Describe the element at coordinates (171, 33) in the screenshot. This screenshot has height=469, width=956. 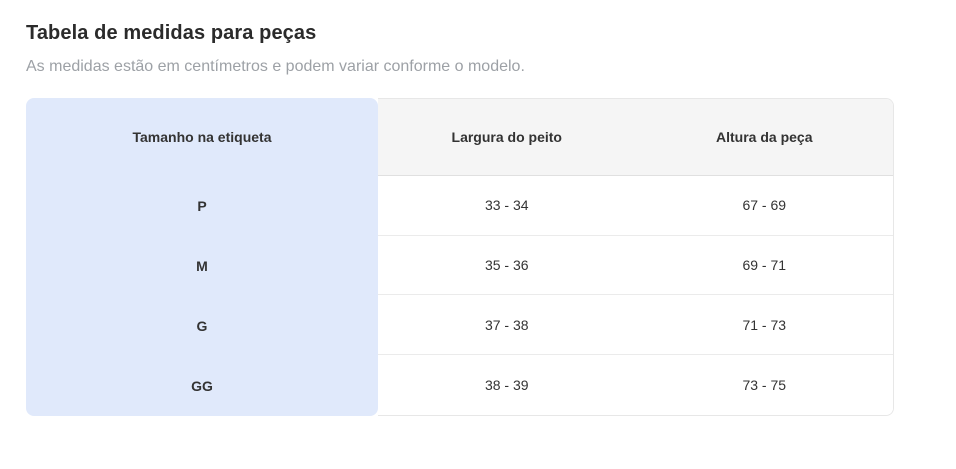
I see `page-title: Tabela de medidas para peças` at that location.